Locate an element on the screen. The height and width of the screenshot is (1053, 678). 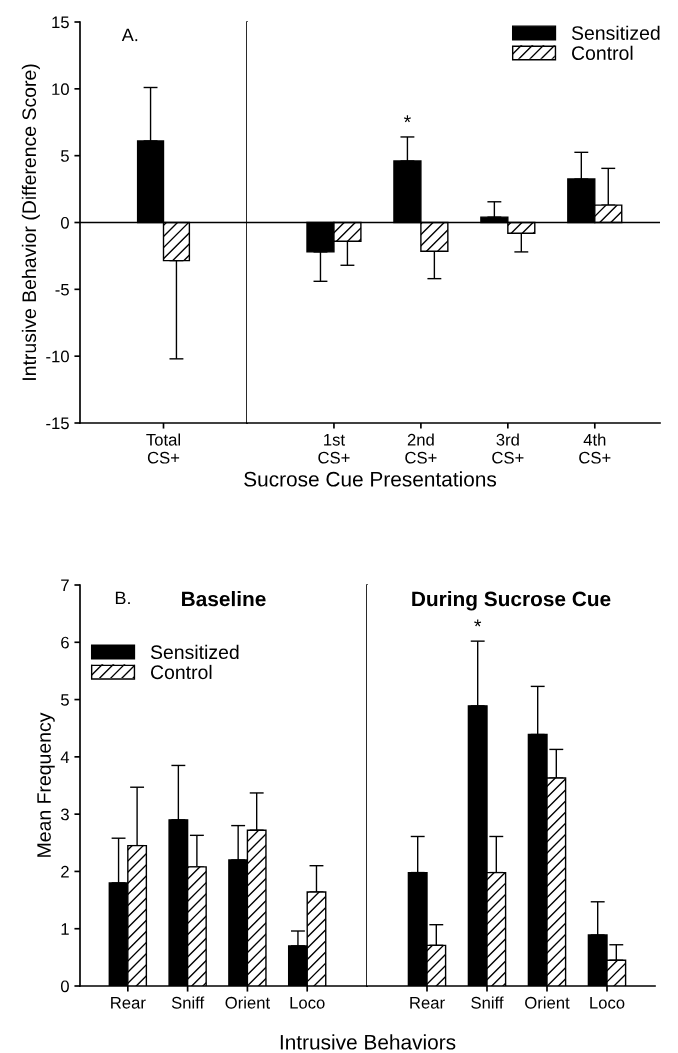
annotation: B. is located at coordinates (122, 598).